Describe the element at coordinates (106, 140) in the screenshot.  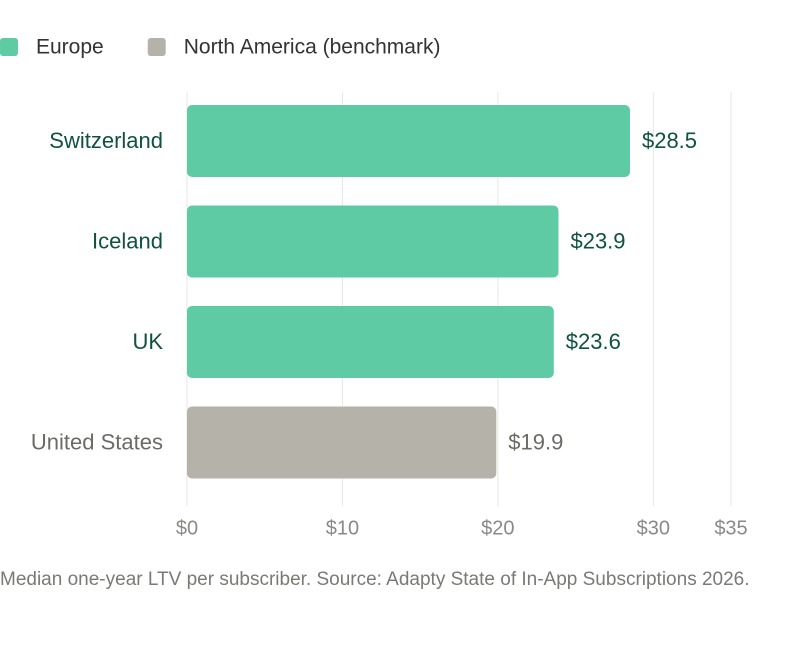
I see `y-tick-label: Switzerland` at that location.